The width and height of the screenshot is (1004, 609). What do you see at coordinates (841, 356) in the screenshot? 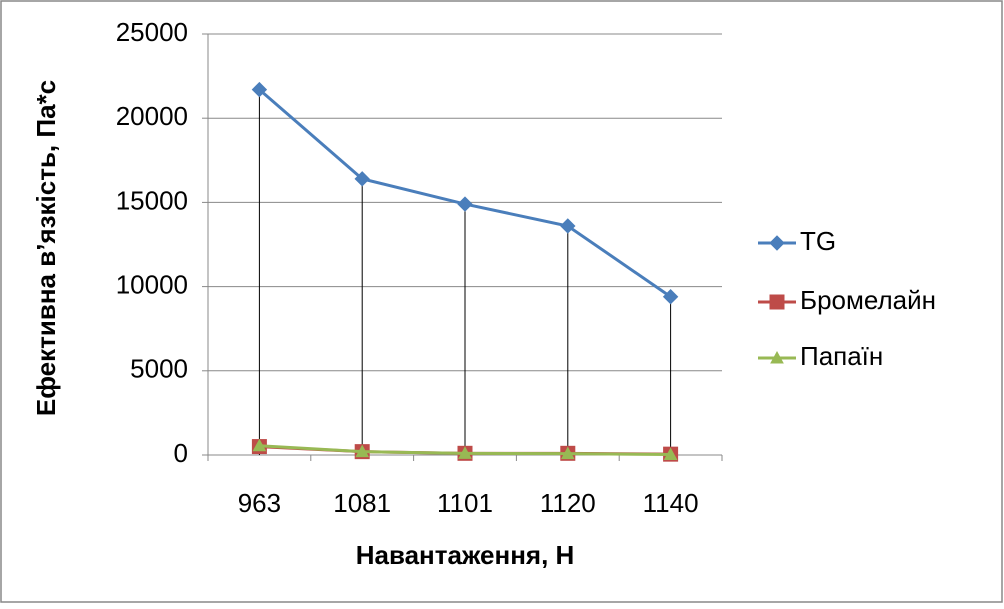
I see `legend-label: Папаїн` at bounding box center [841, 356].